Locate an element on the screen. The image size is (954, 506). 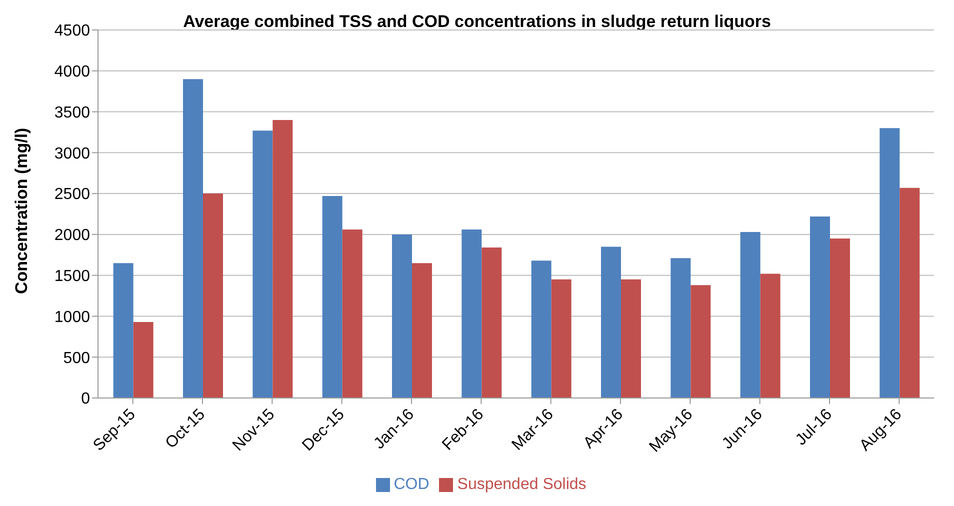
y-tick-label: 1500 is located at coordinates (72, 277).